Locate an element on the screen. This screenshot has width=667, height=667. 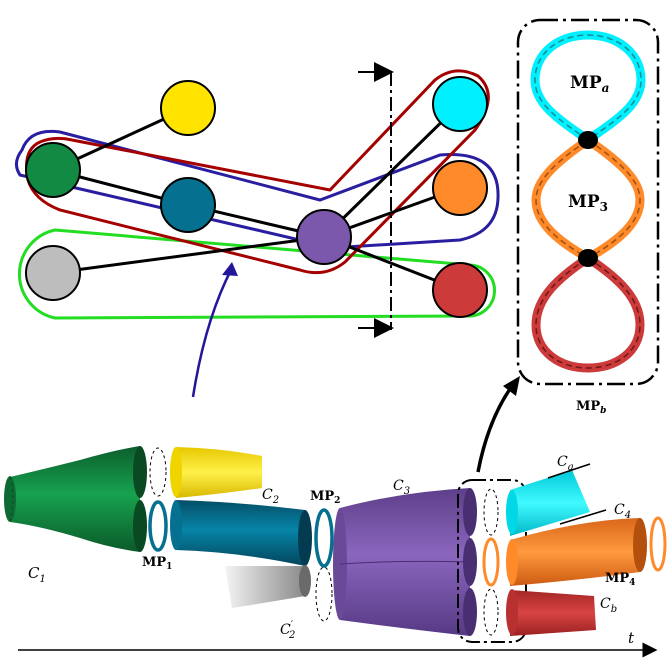
label-mp-3: MP3 is located at coordinates (588, 203).